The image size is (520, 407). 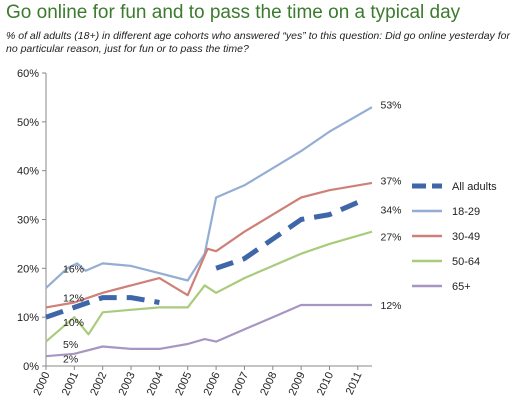 I want to click on legend-label-30-49: 30-49, so click(x=466, y=237).